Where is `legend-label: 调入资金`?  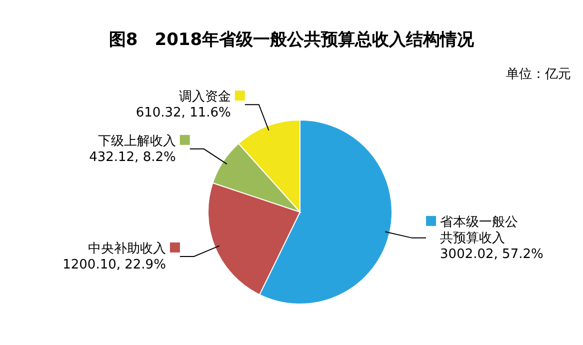 legend-label: 调入资金 is located at coordinates (204, 97).